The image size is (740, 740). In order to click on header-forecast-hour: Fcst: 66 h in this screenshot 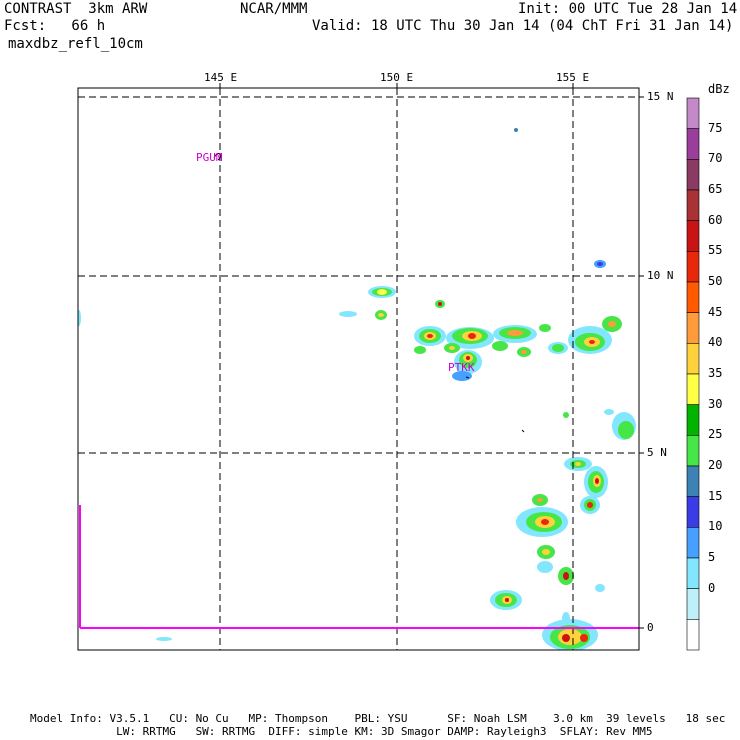, I will do `click(55, 26)`.